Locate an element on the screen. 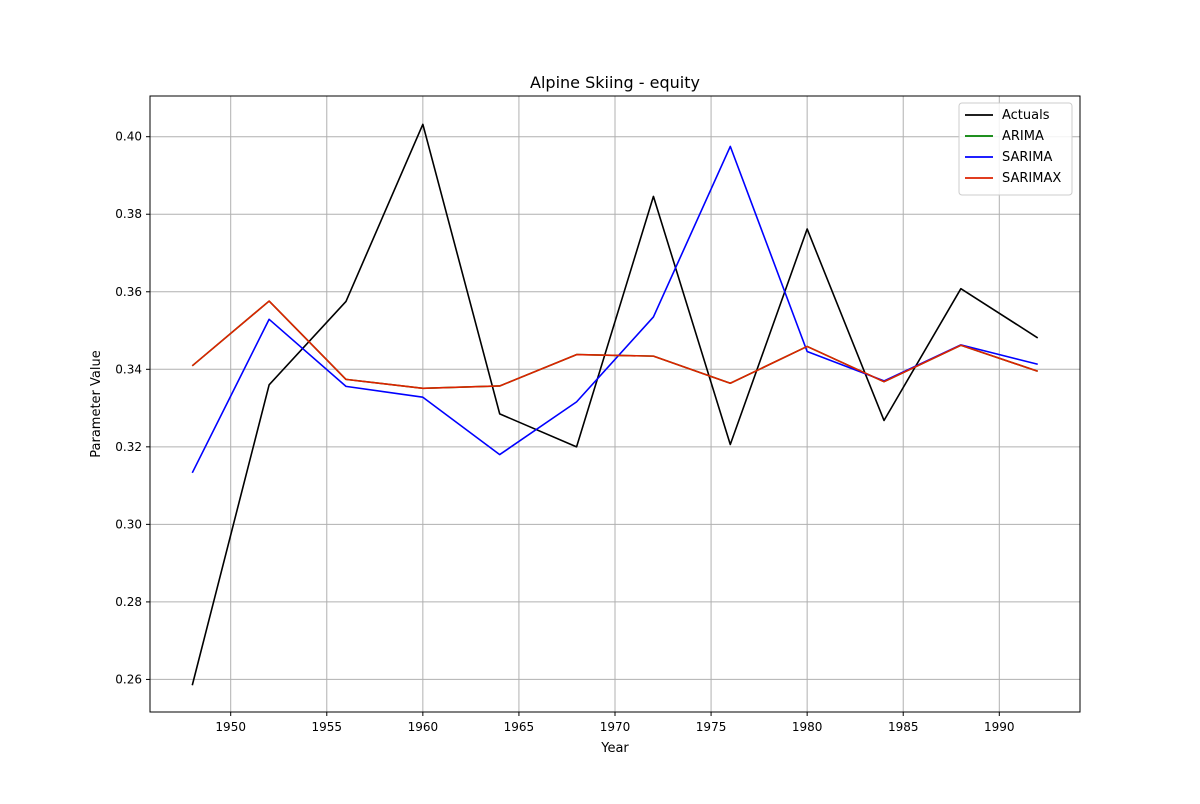 This screenshot has height=804, width=1200. x-axis-label: Year is located at coordinates (614, 748).